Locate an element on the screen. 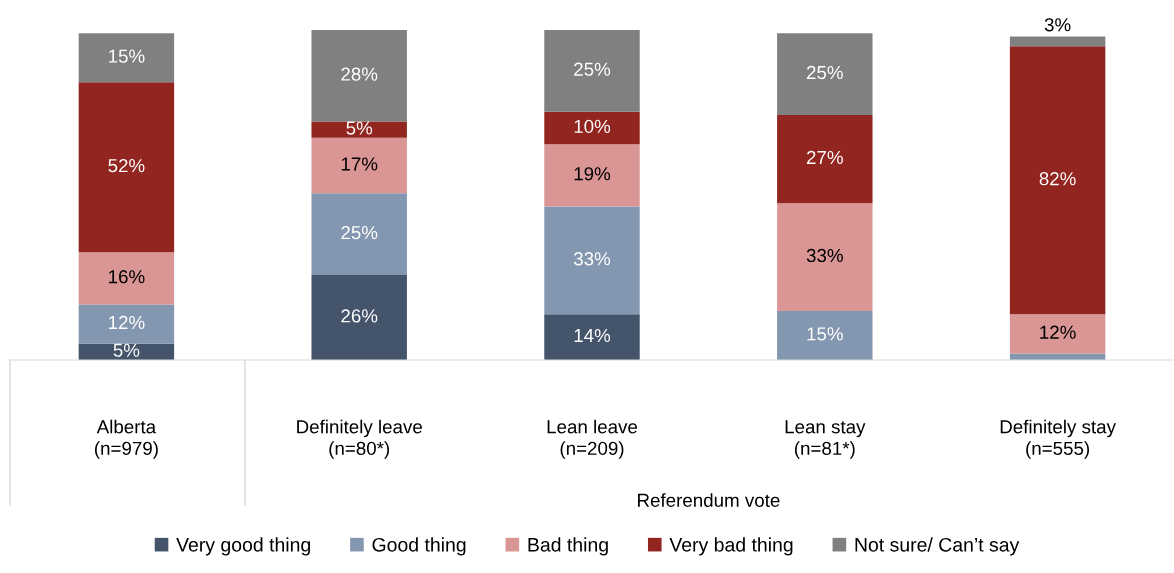 The height and width of the screenshot is (573, 1174). data-label: 14% is located at coordinates (592, 335).